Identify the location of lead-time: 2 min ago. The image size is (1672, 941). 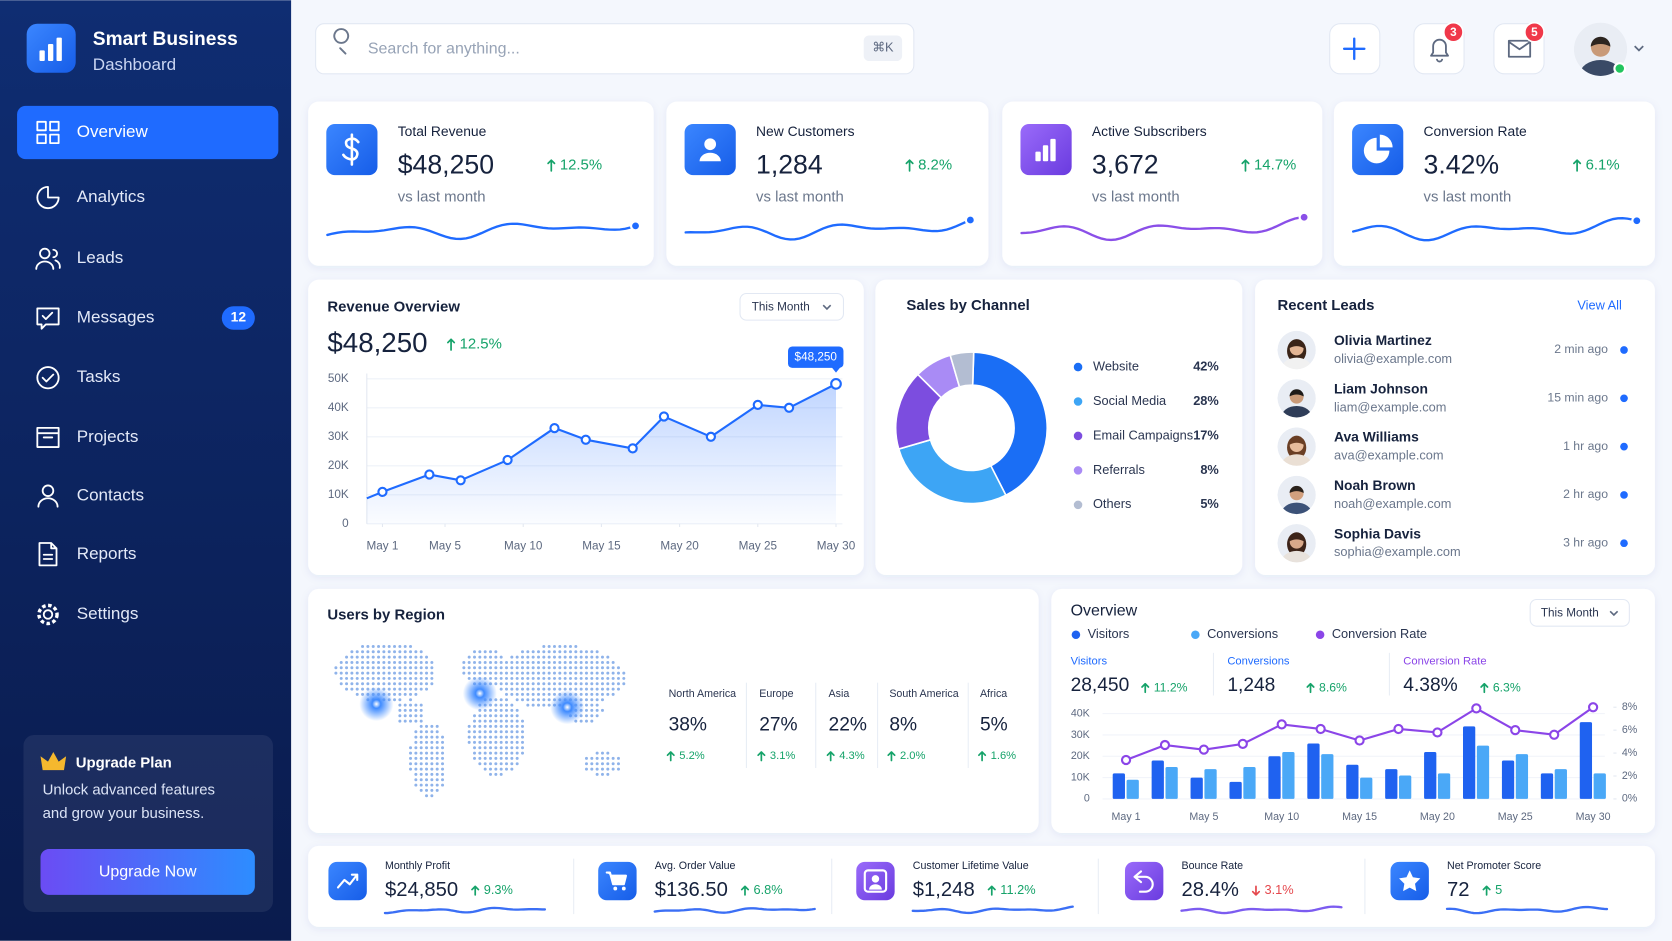
(1581, 349).